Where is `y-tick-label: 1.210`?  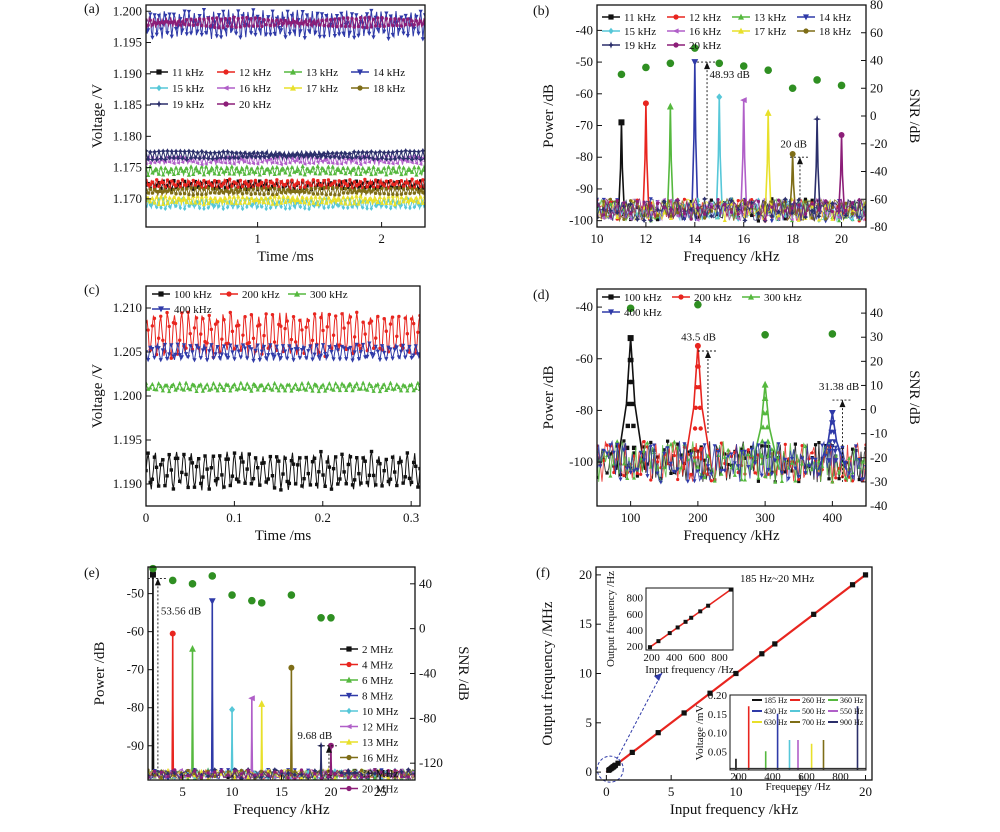
y-tick-label: 1.210 is located at coordinates (127, 307).